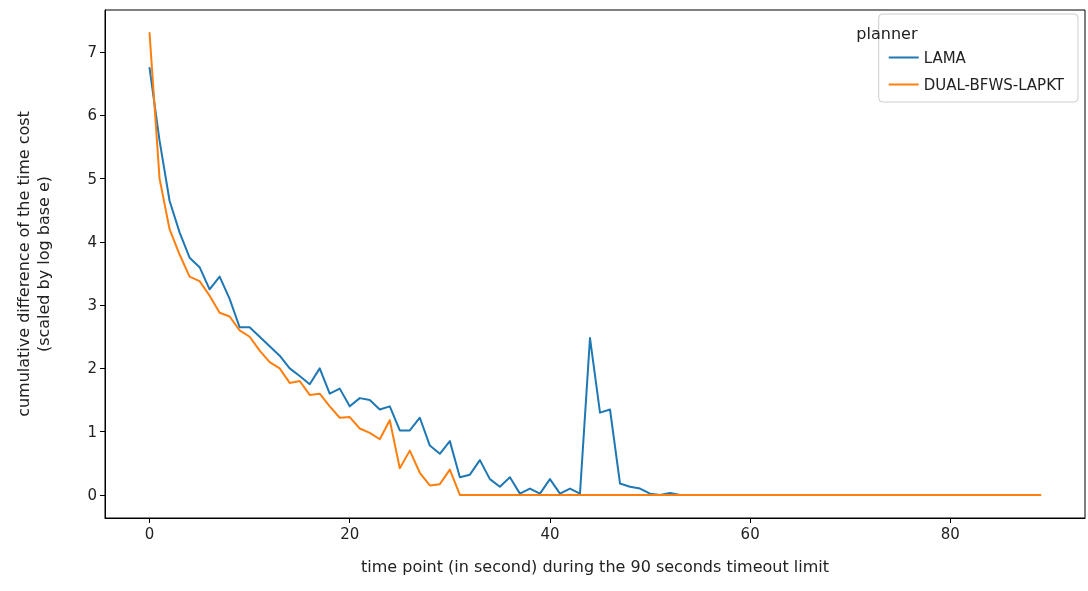  What do you see at coordinates (92, 115) in the screenshot?
I see `y-tick-label: 6` at bounding box center [92, 115].